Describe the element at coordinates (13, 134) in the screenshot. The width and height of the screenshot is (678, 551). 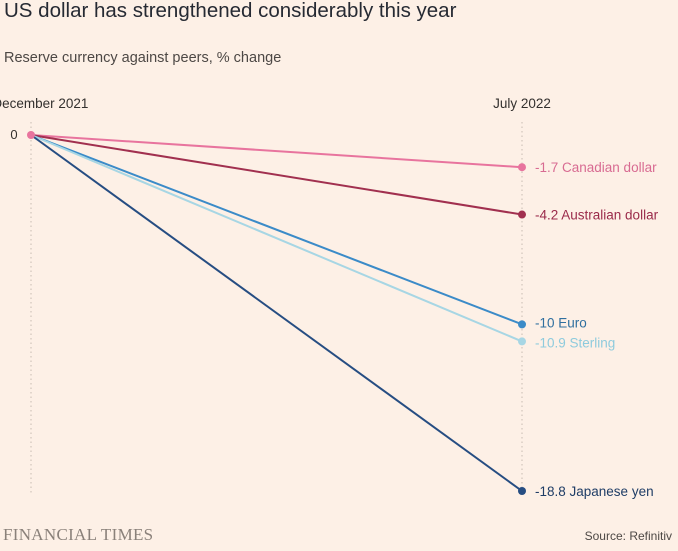
I see `y-tick-label: 0` at that location.